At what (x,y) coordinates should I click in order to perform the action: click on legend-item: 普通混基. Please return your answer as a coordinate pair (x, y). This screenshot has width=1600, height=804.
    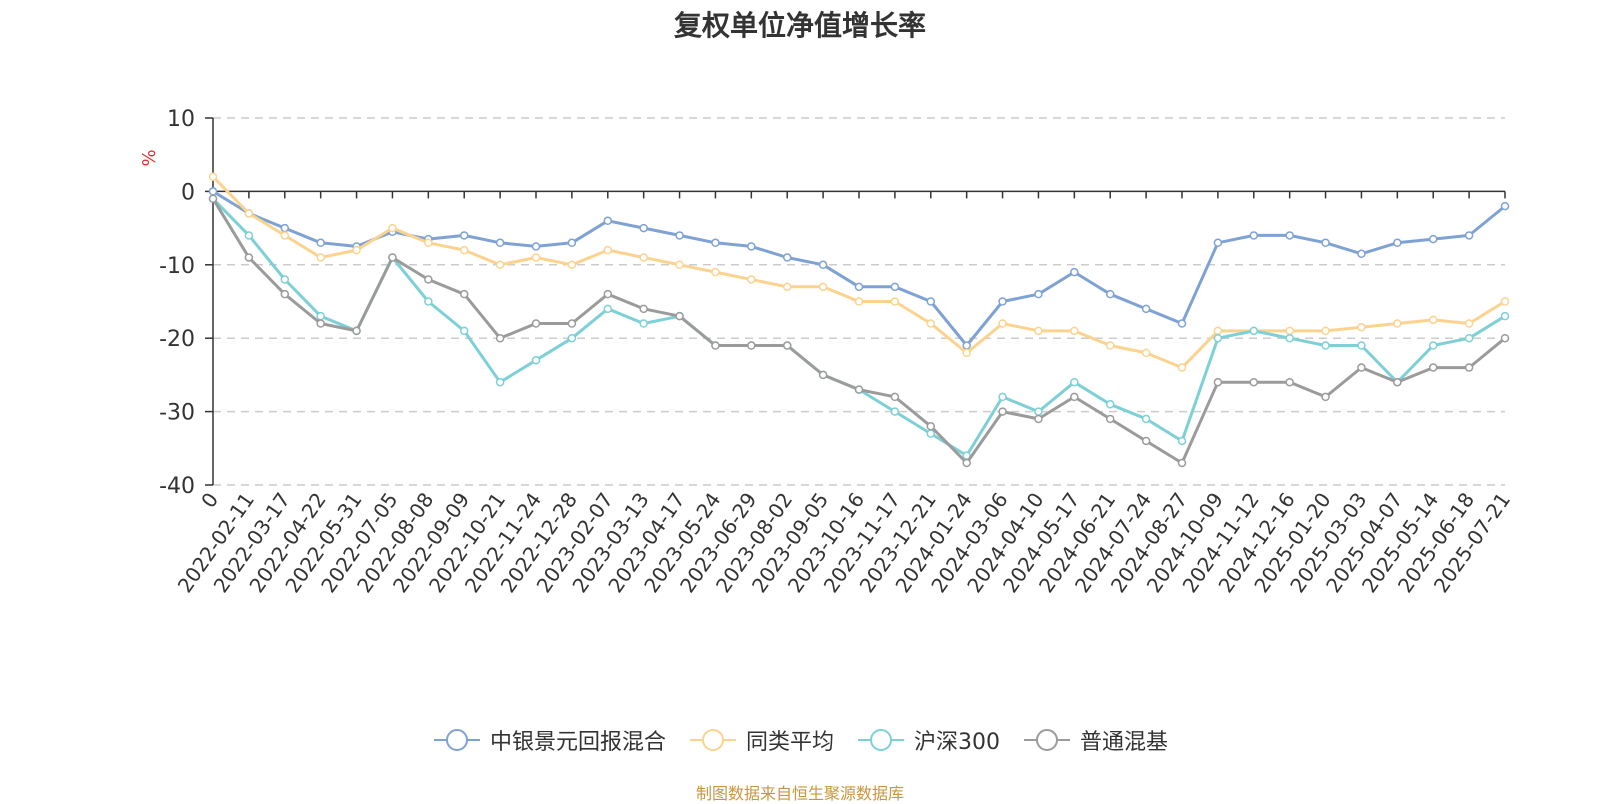
    Looking at the image, I should click on (1095, 740).